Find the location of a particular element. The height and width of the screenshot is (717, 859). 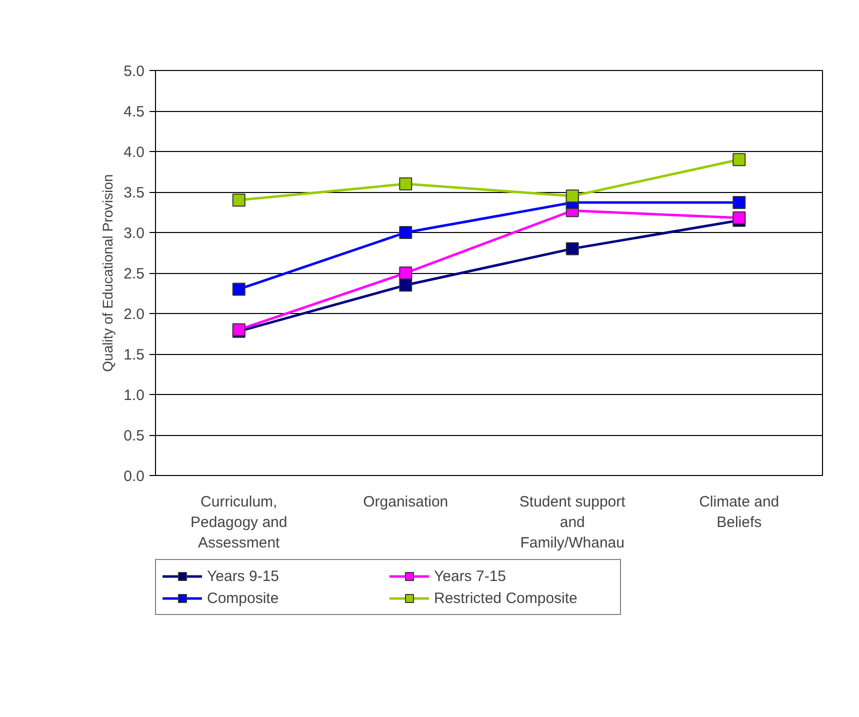

y-tick-label: 5.0 is located at coordinates (134, 71).